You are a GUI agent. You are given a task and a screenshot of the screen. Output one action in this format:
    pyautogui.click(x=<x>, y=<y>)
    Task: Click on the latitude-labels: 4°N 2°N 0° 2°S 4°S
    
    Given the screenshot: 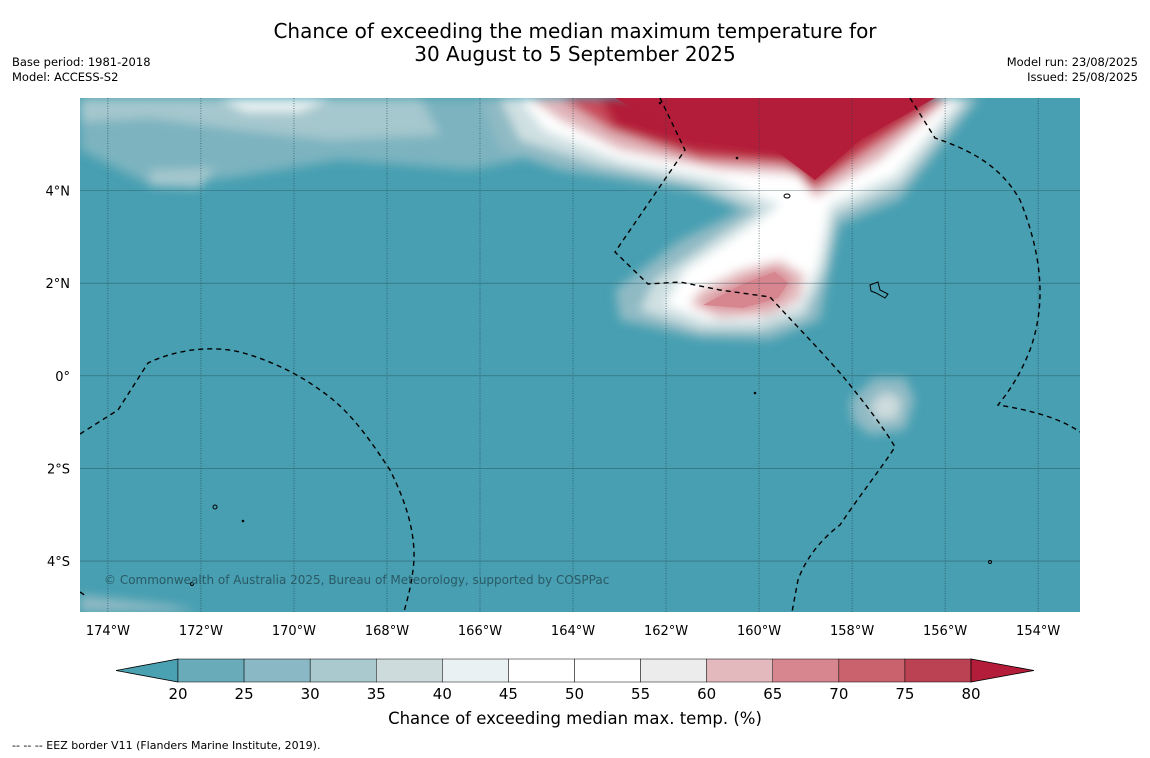 What is the action you would take?
    pyautogui.click(x=58, y=377)
    